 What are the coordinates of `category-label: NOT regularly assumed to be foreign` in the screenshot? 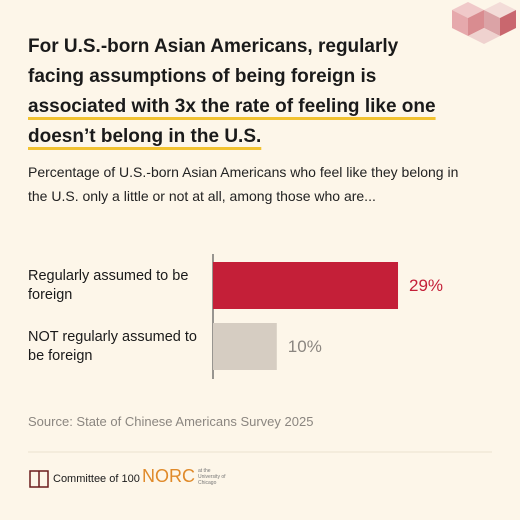 It's located at (112, 346).